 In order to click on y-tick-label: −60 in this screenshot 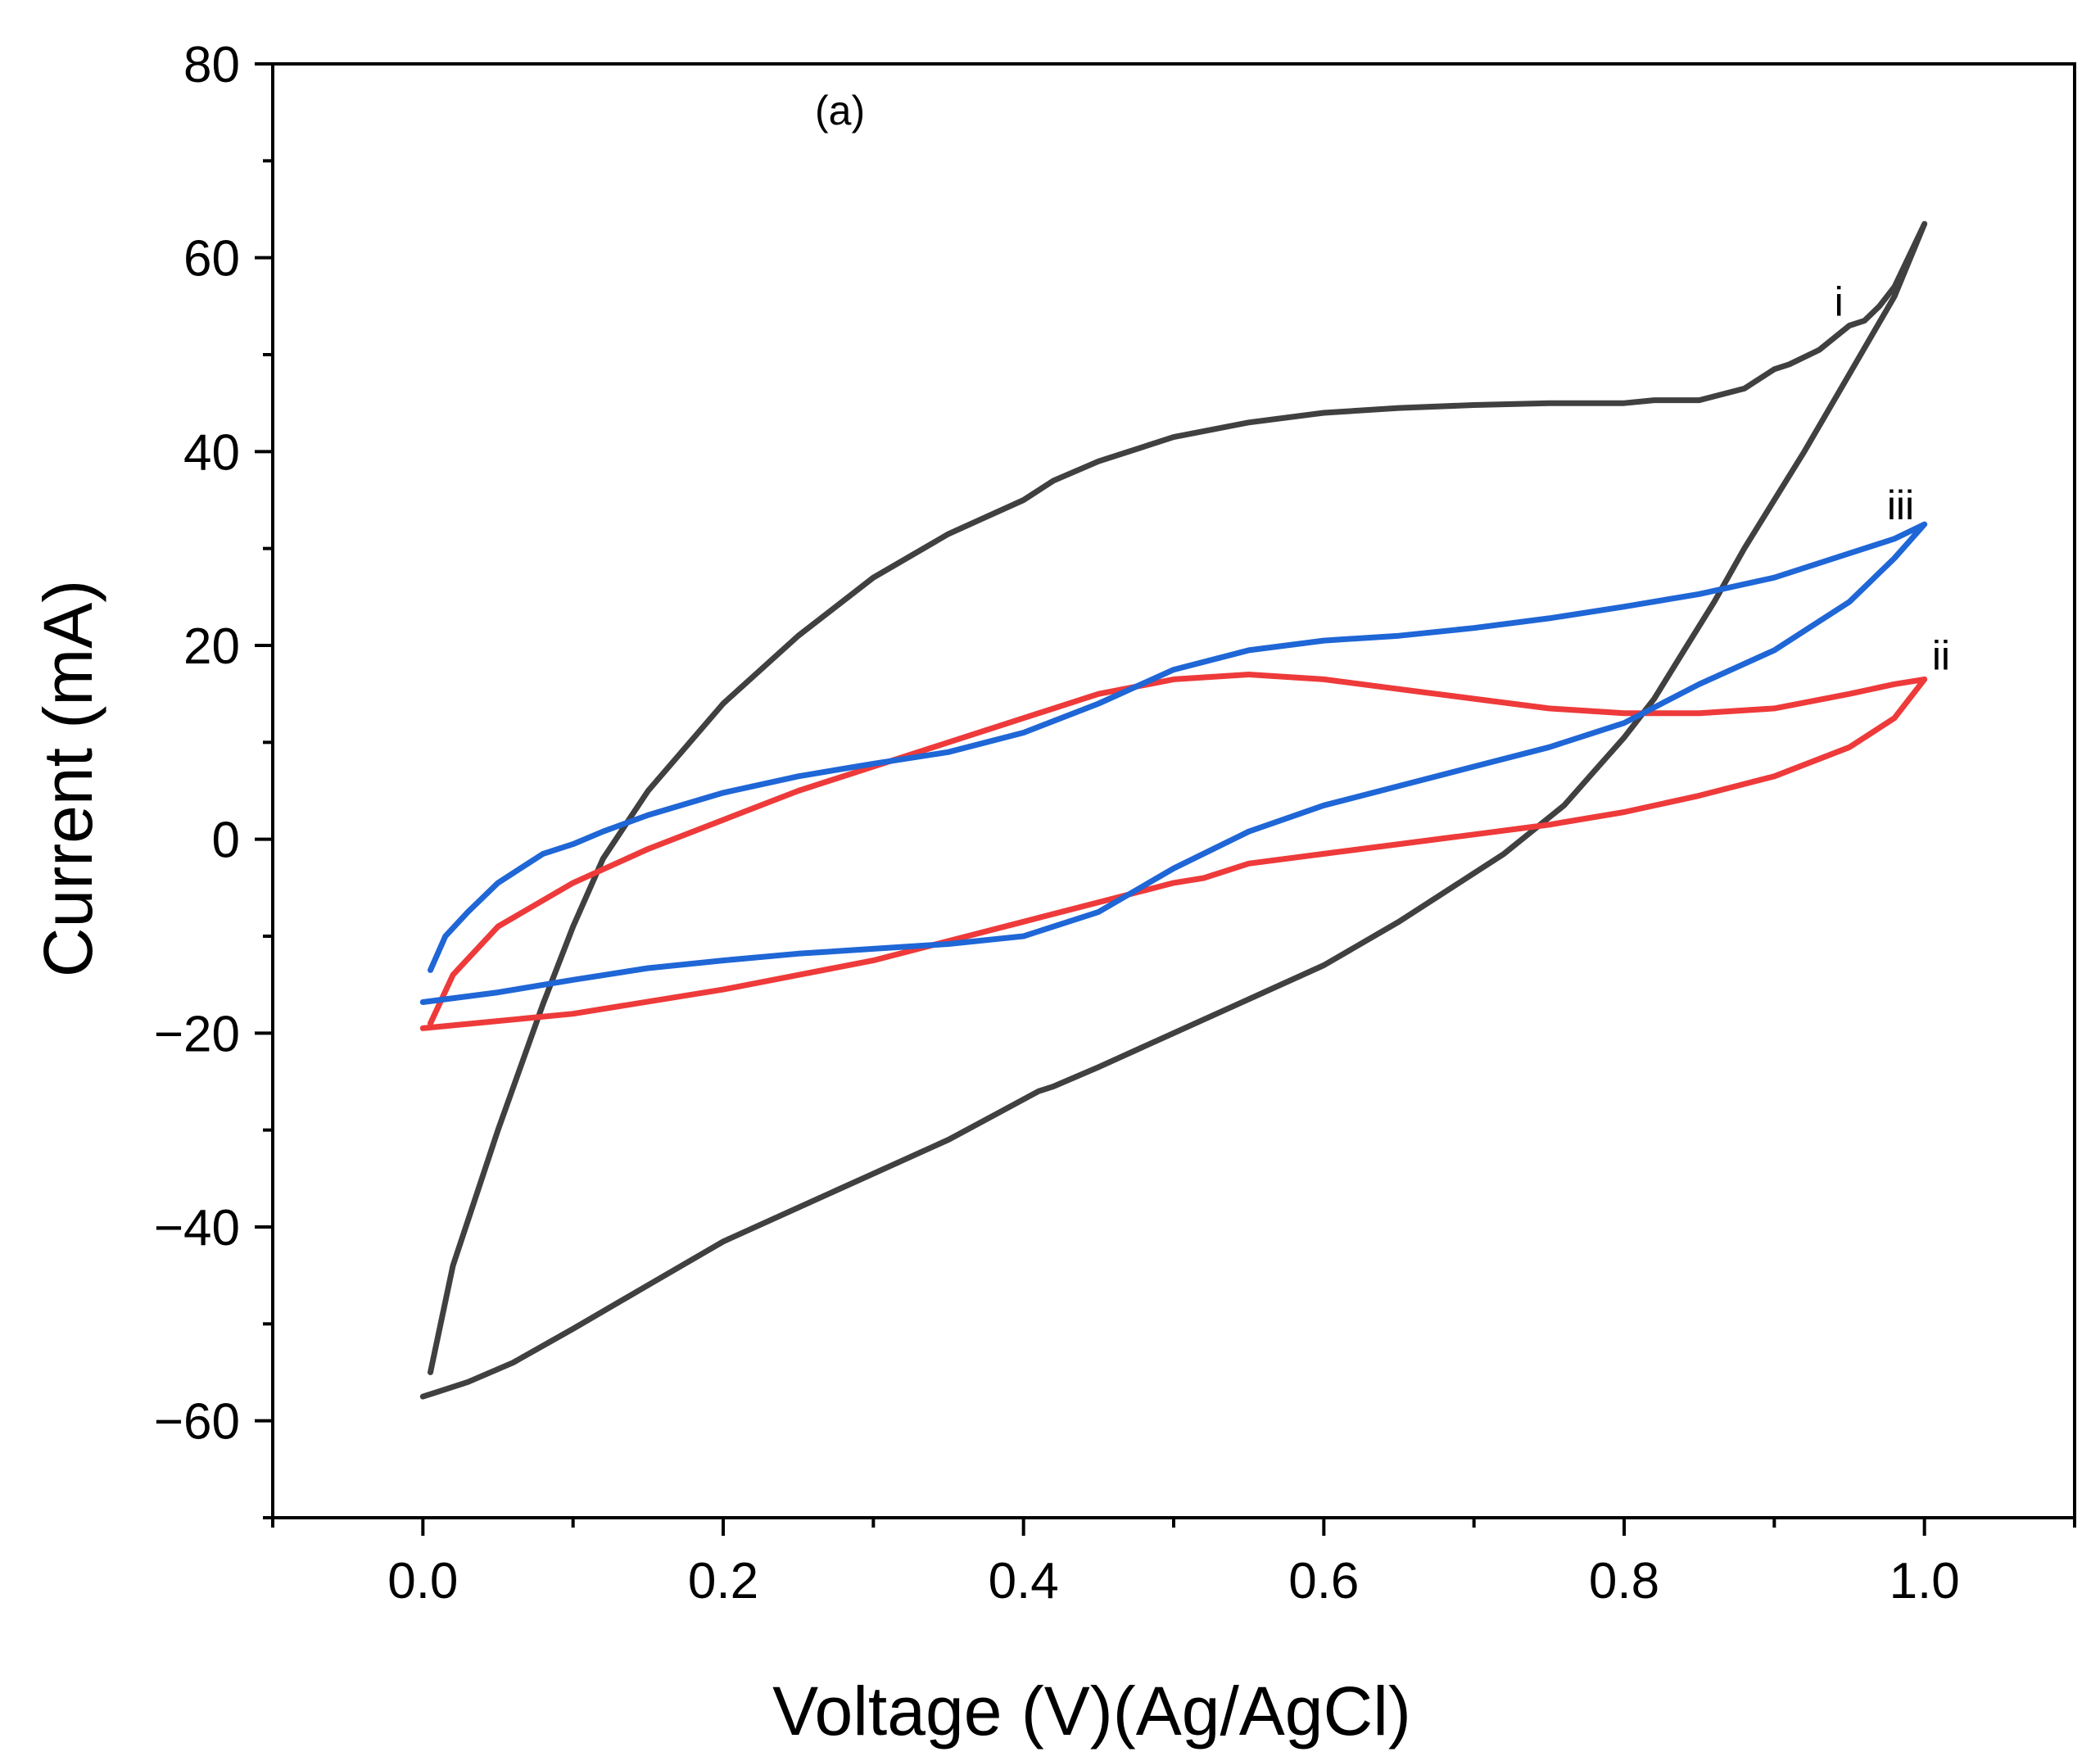, I will do `click(197, 1422)`.